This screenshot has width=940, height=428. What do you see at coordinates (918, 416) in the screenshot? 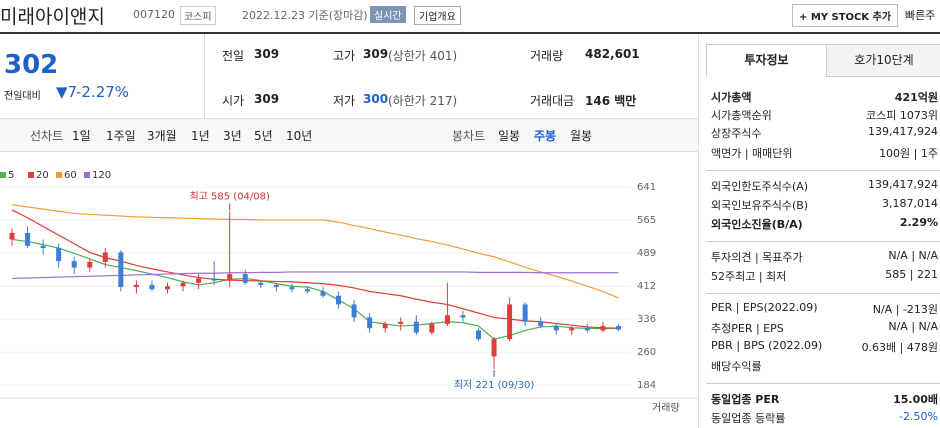
I see `info-value: -2.50%` at bounding box center [918, 416].